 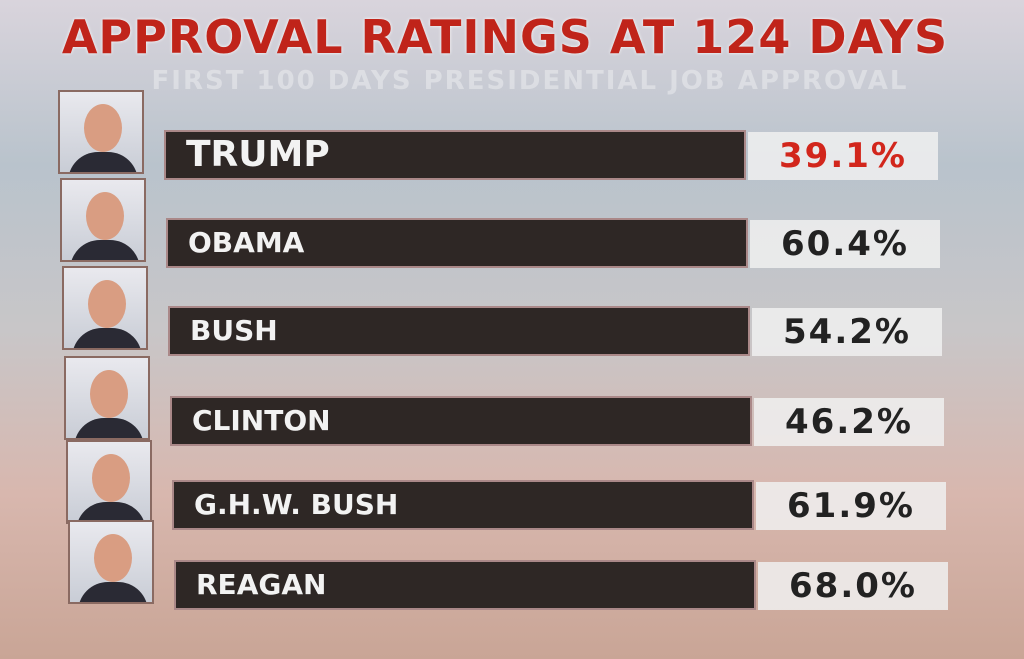 What do you see at coordinates (455, 155) in the screenshot?
I see `name-bar: TRUMP` at bounding box center [455, 155].